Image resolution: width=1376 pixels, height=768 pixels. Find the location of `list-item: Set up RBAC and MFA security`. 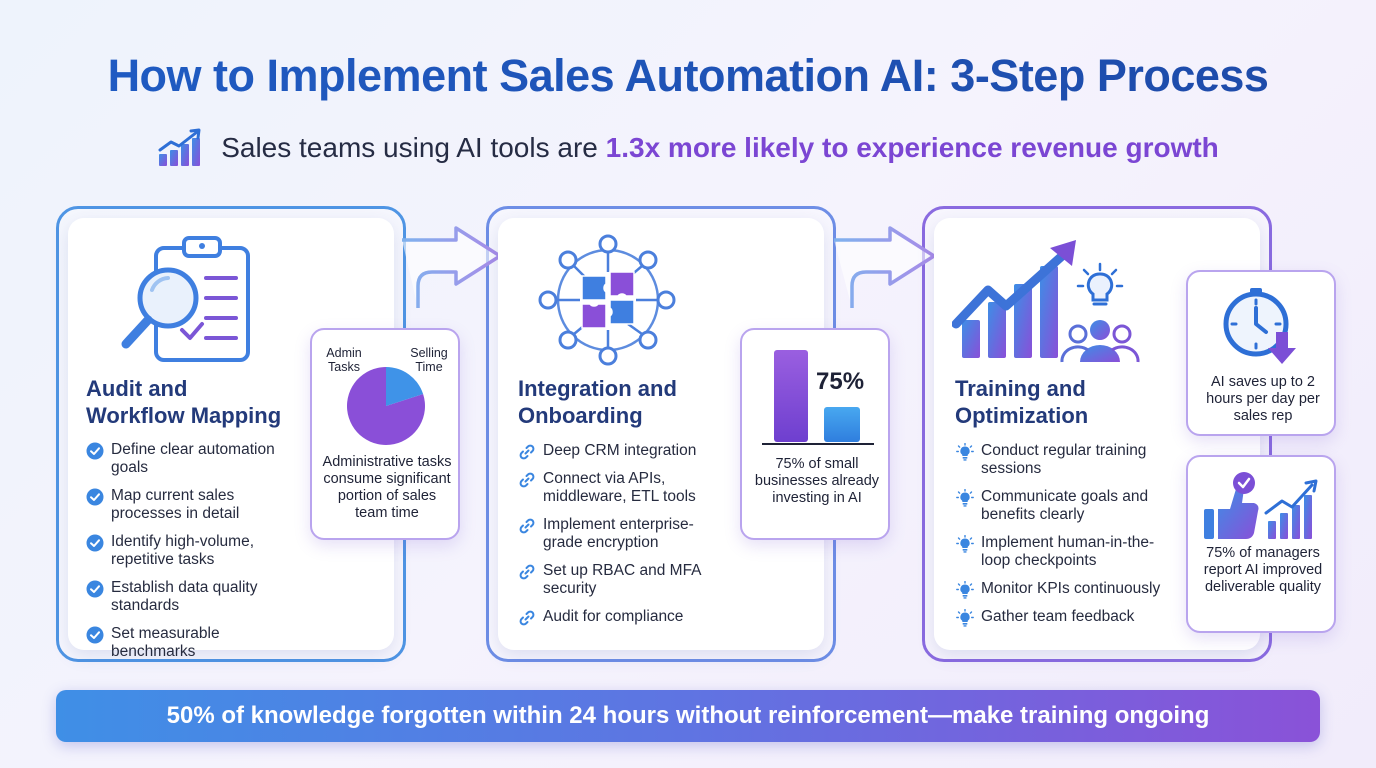

list-item: Set up RBAC and MFA security is located at coordinates (618, 580).